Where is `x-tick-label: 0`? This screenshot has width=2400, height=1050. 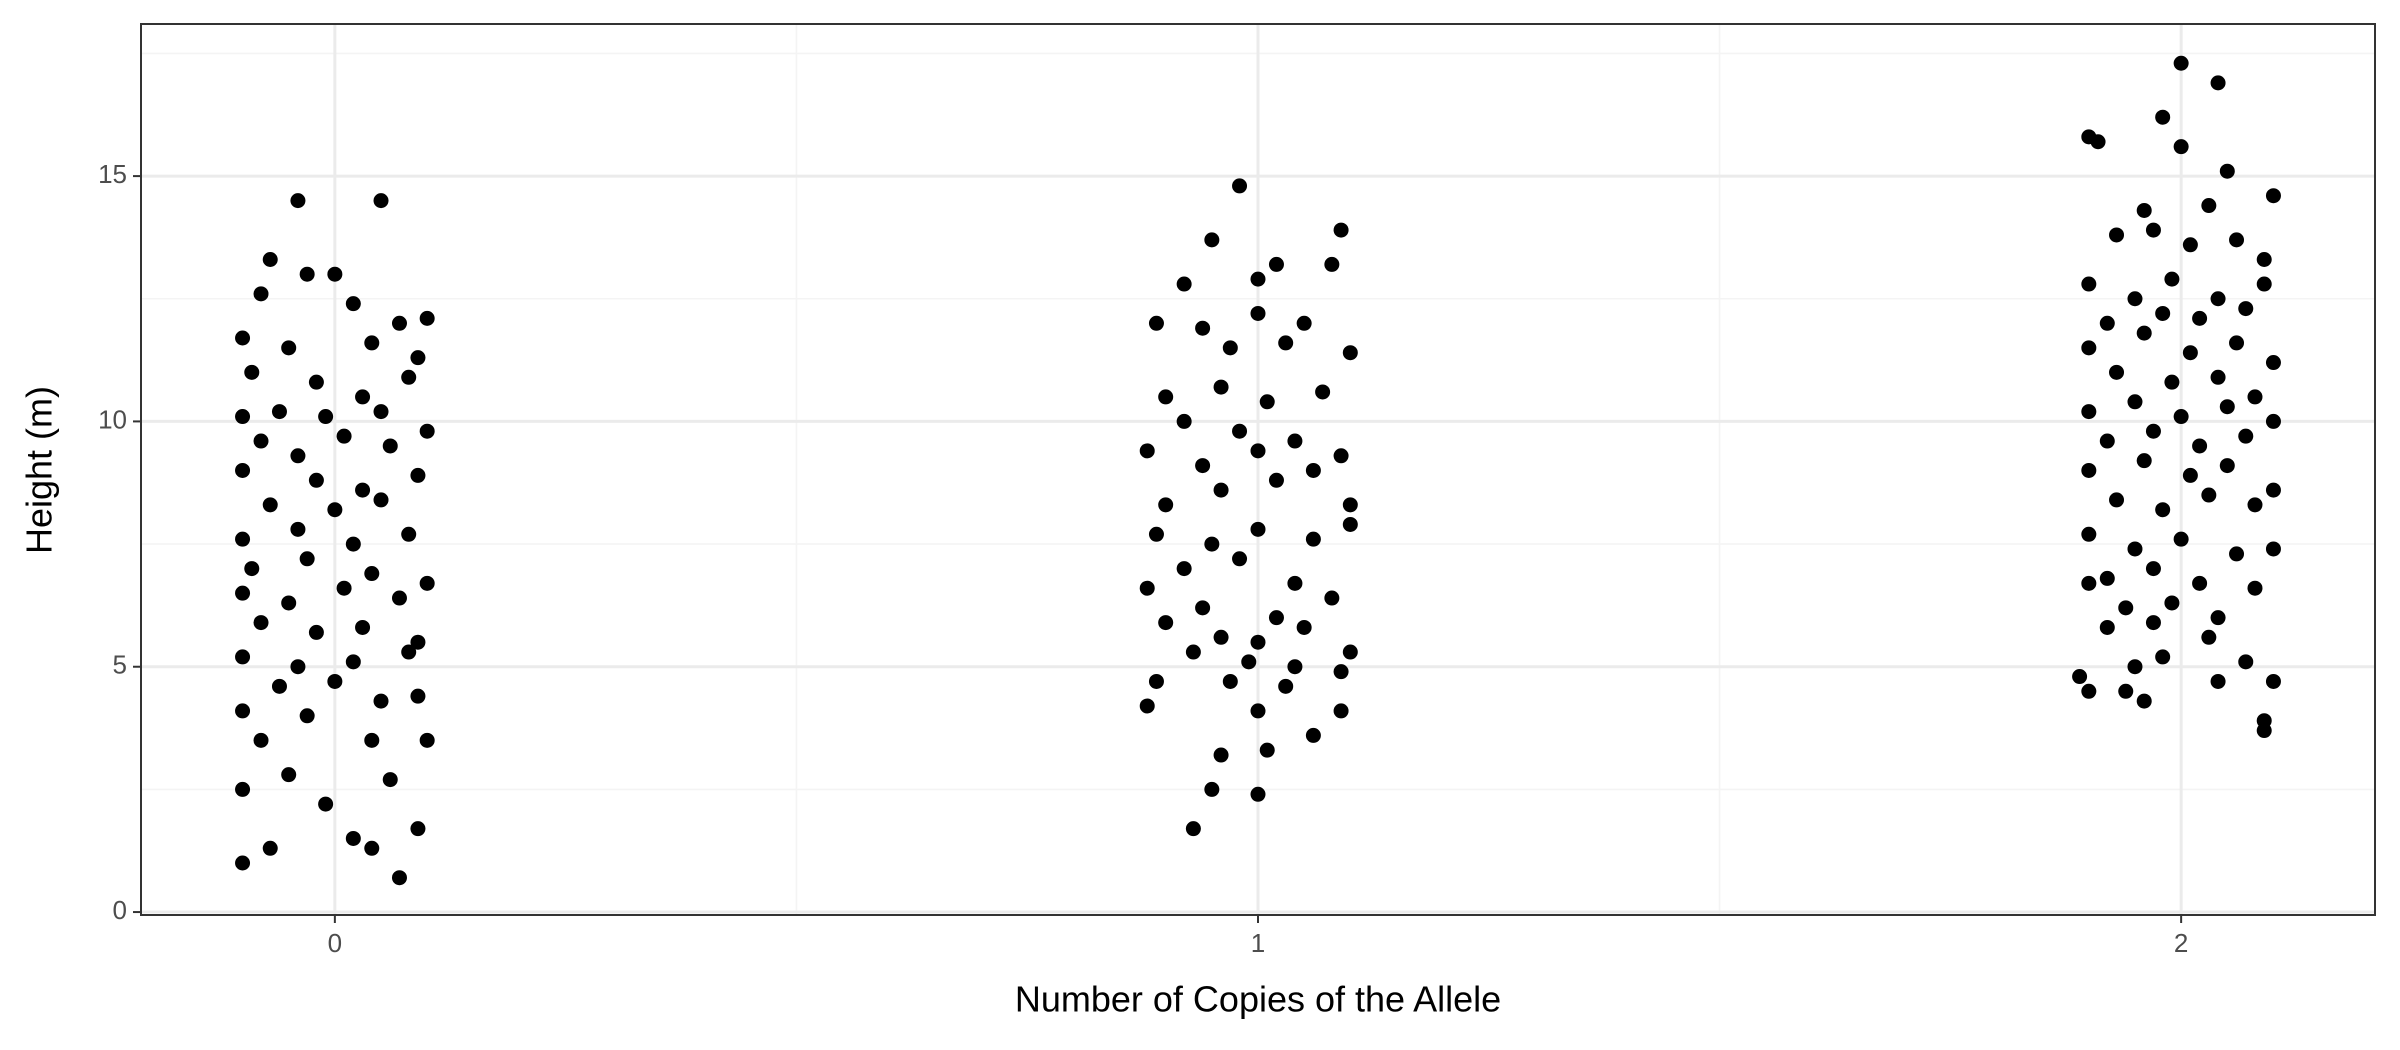
x-tick-label: 0 is located at coordinates (335, 943).